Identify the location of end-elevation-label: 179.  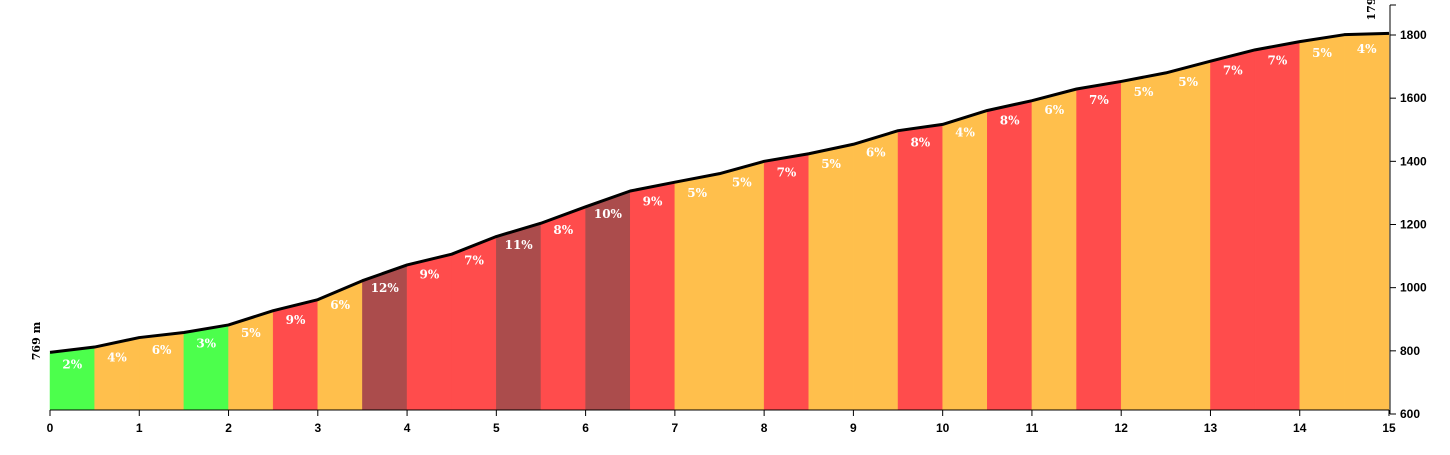
(1371, 10).